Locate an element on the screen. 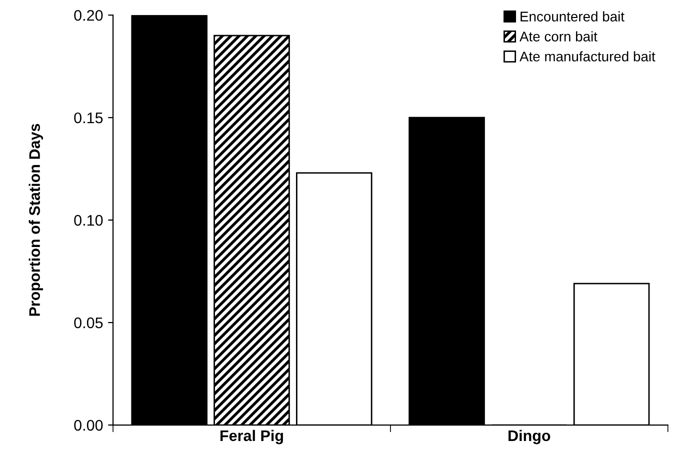  y-axis-title: Proportion of Station Days is located at coordinates (36, 220).